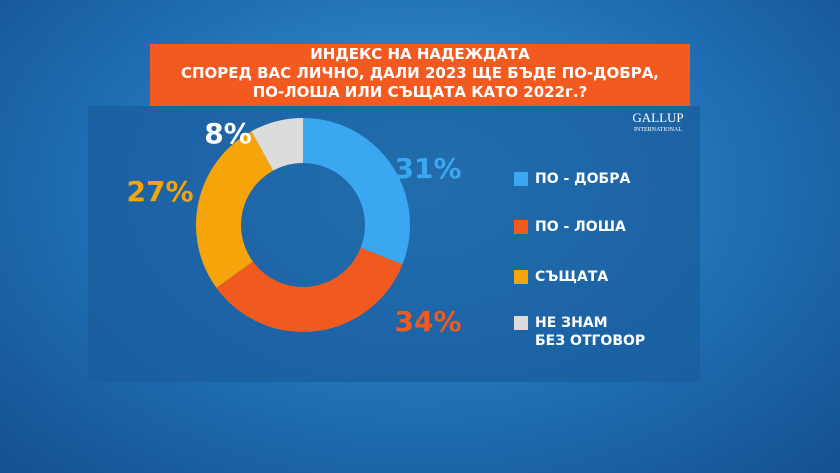 This screenshot has height=473, width=840. What do you see at coordinates (427, 321) in the screenshot?
I see `value-label: 34%` at bounding box center [427, 321].